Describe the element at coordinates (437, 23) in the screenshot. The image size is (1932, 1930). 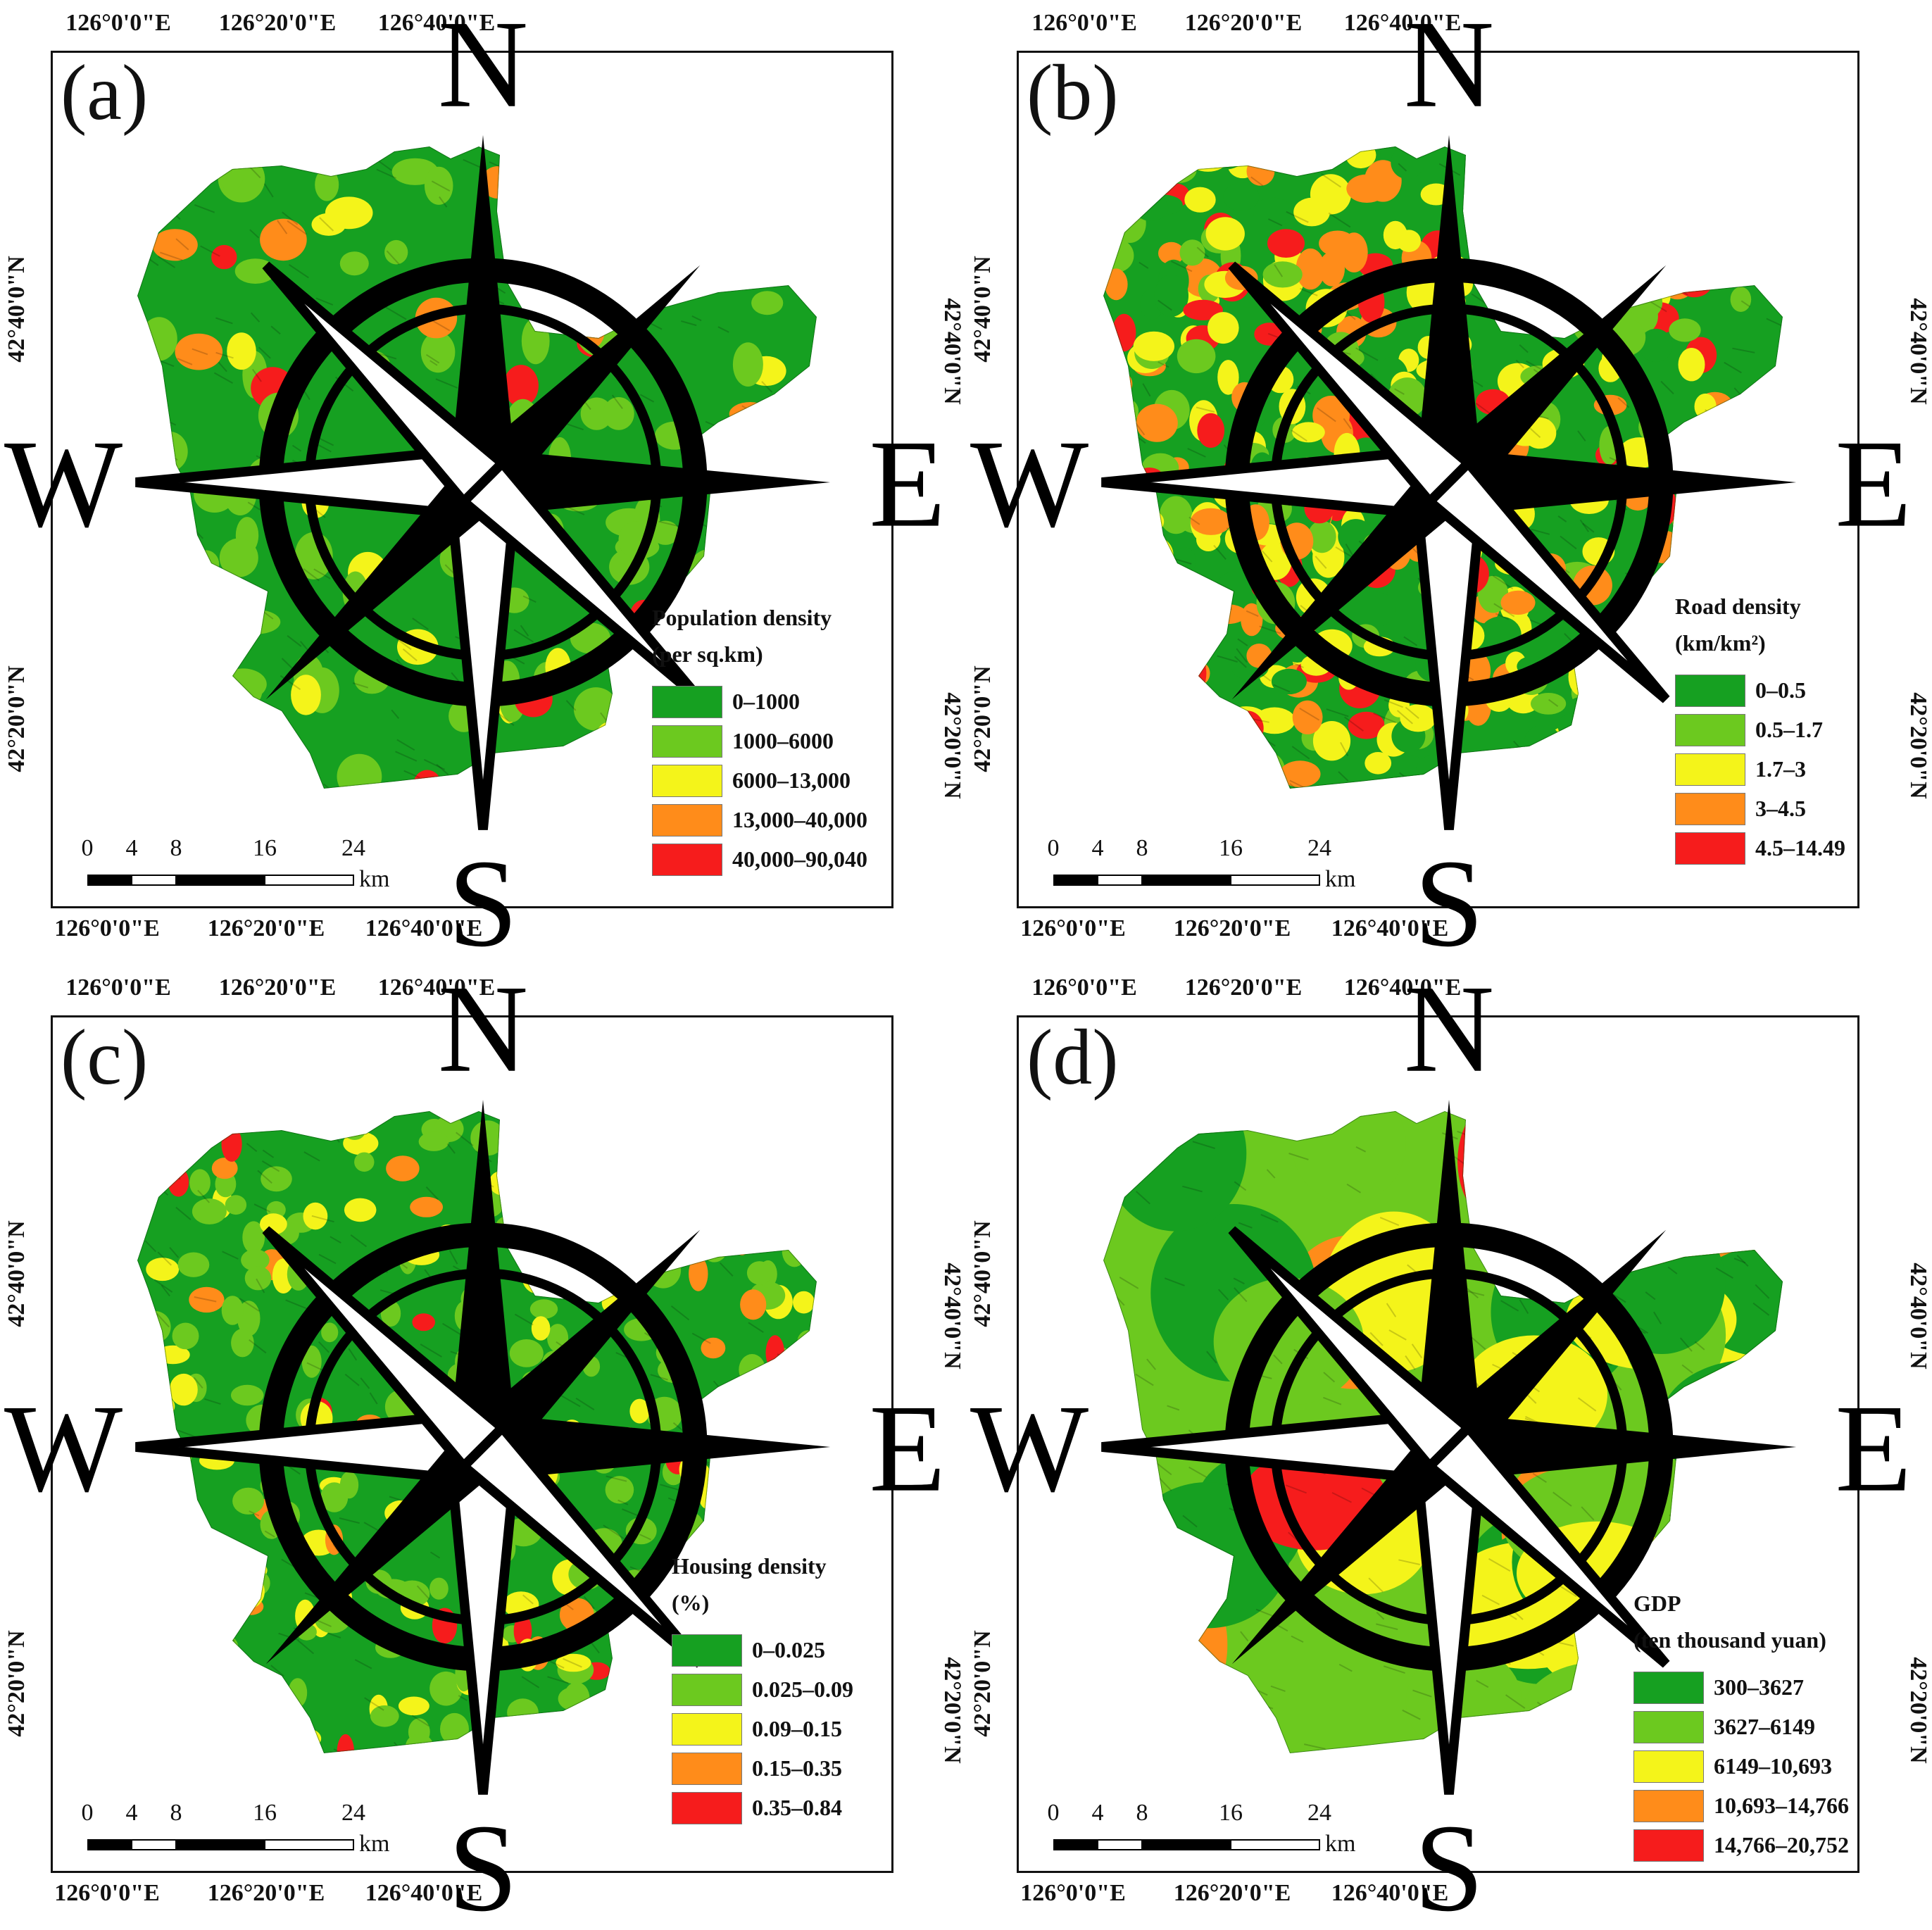
I see `lon-tick-top: 126°40'0"E` at that location.